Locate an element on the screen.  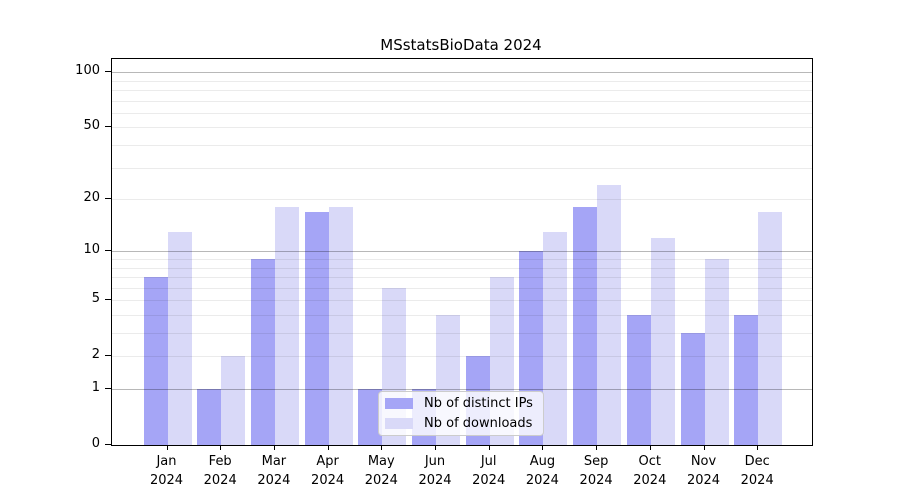
legend-label: Nb of downloads is located at coordinates (478, 423).